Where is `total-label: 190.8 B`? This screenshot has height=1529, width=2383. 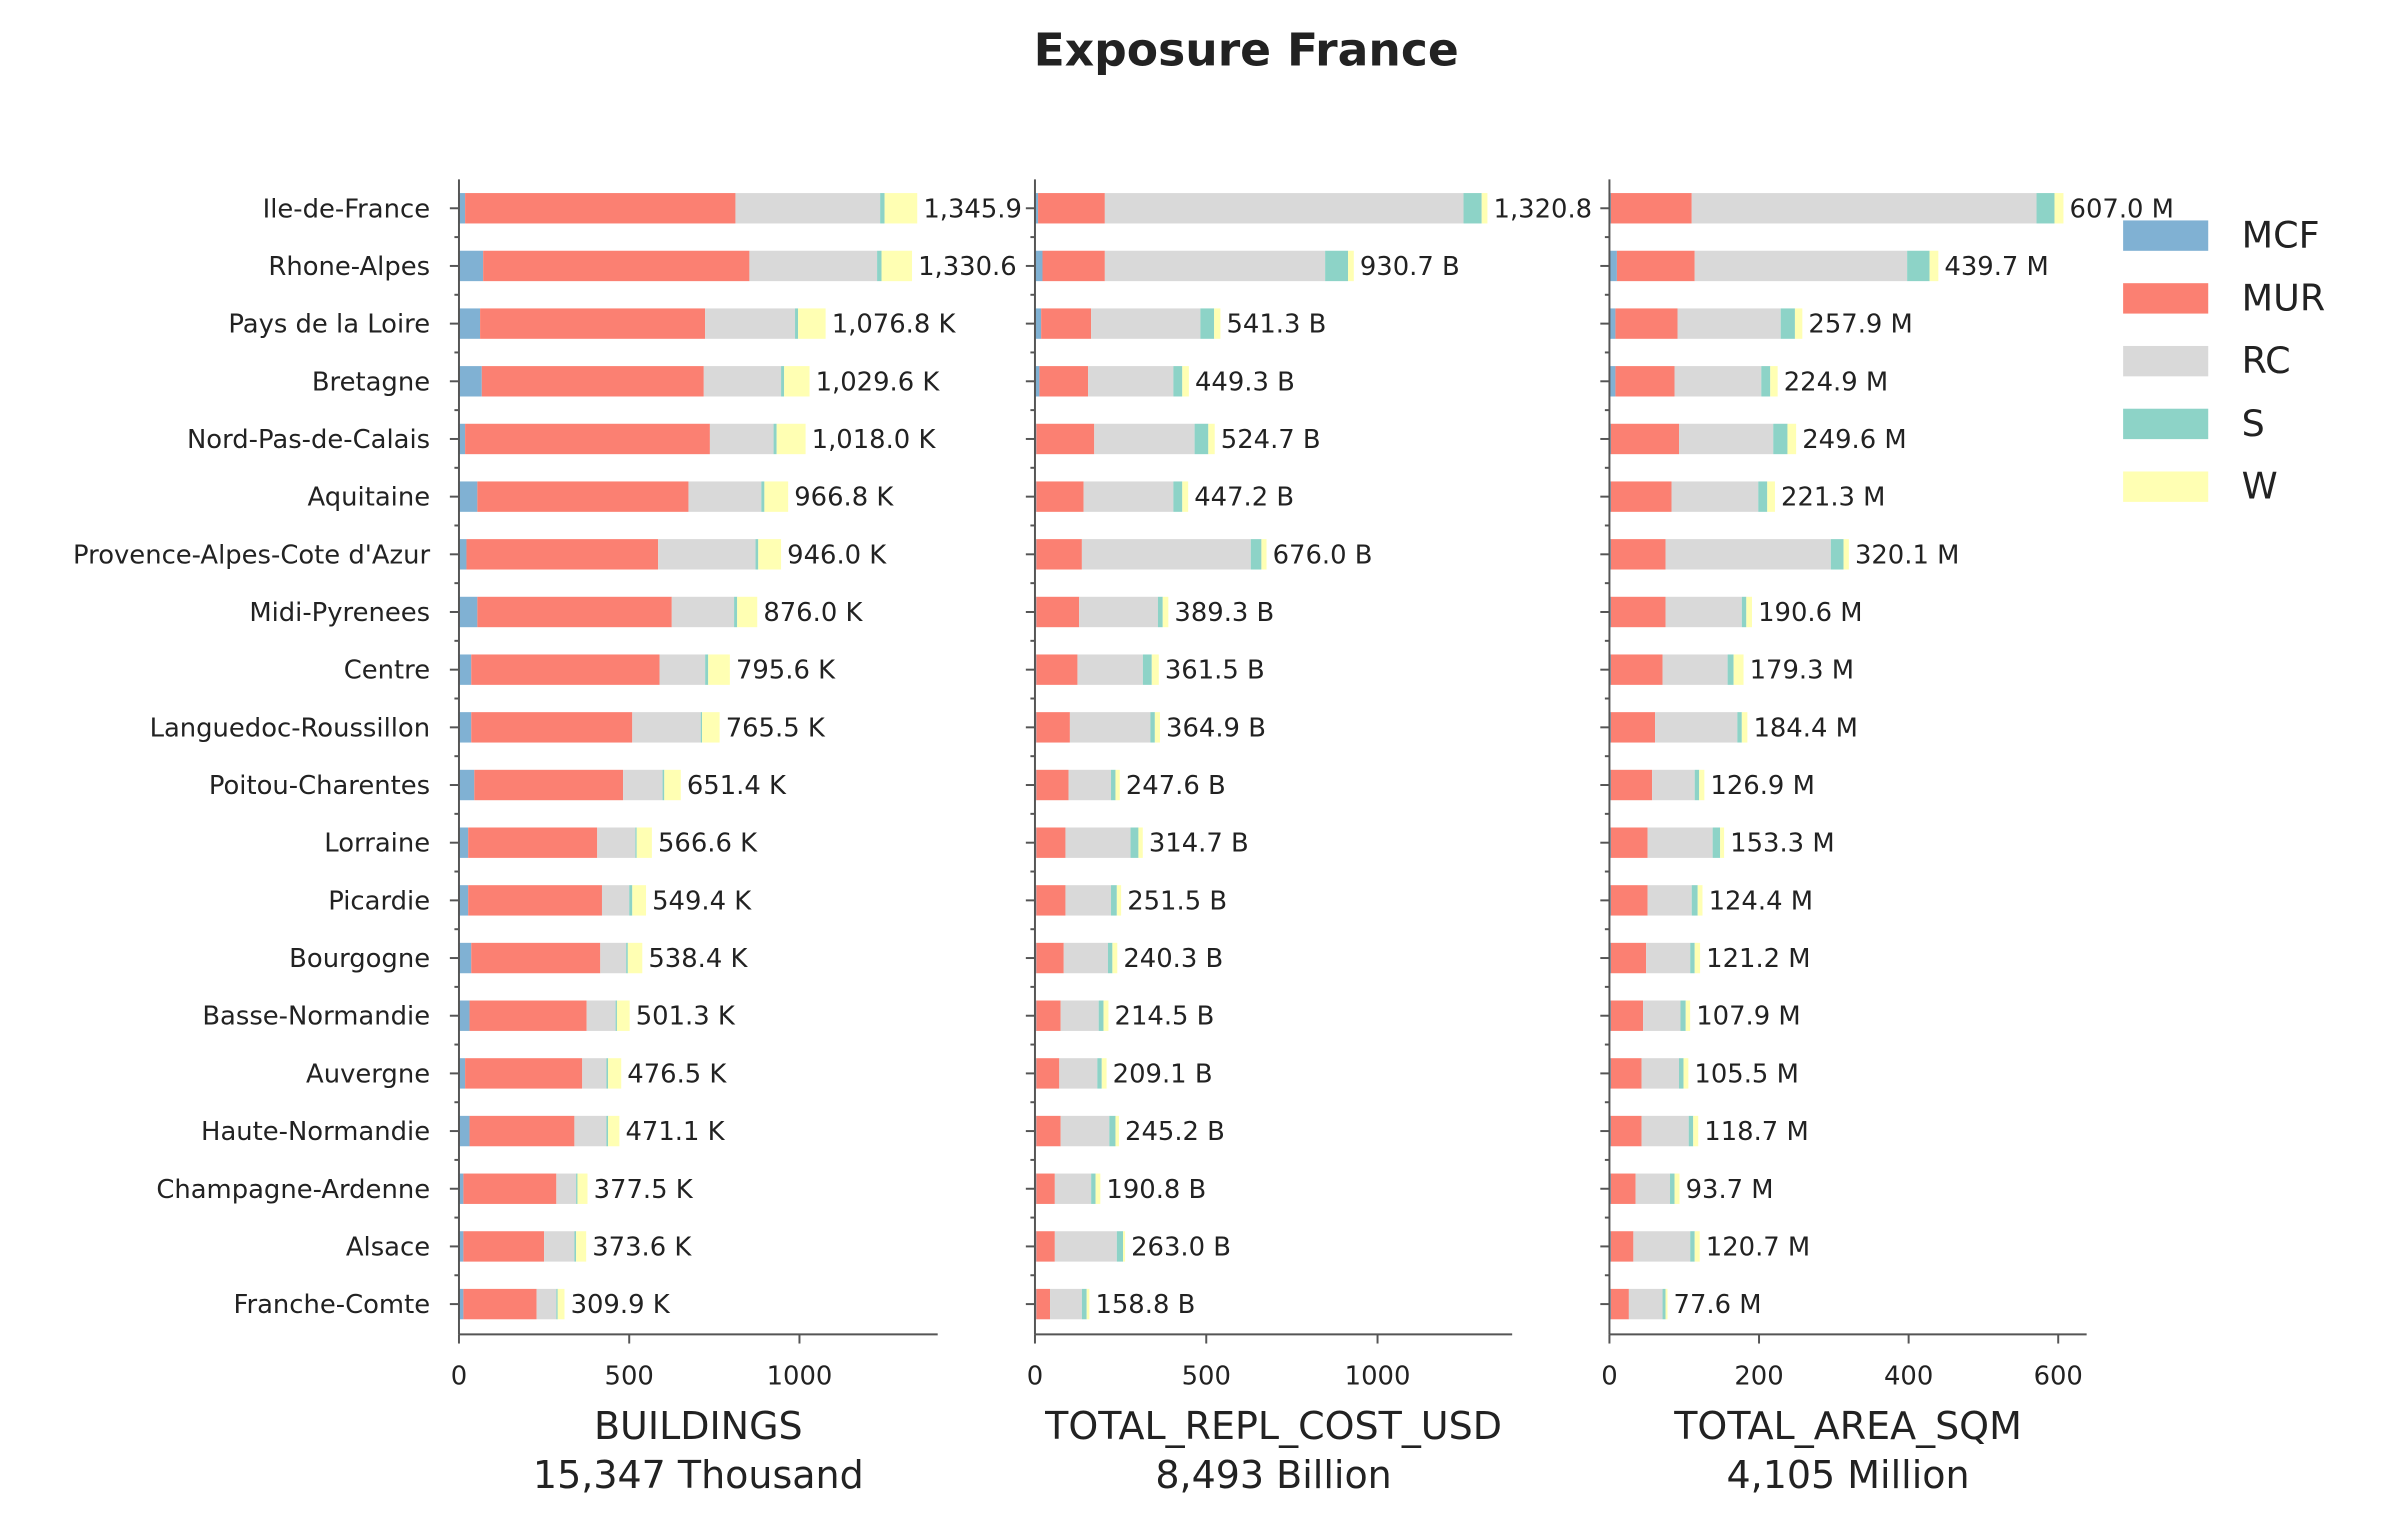 total-label: 190.8 B is located at coordinates (1156, 1190).